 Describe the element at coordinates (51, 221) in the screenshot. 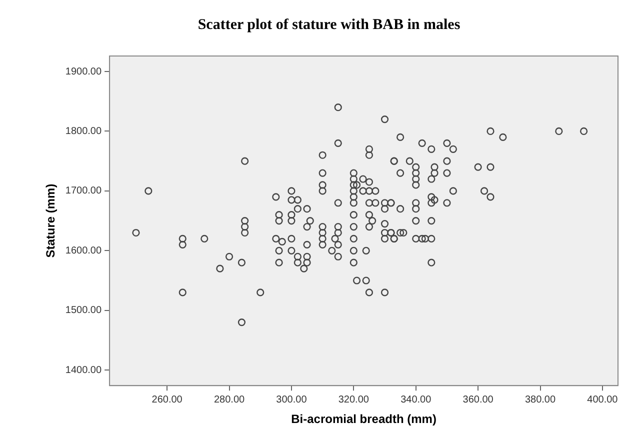

I see `y-axis-title: Stature (mm)` at that location.